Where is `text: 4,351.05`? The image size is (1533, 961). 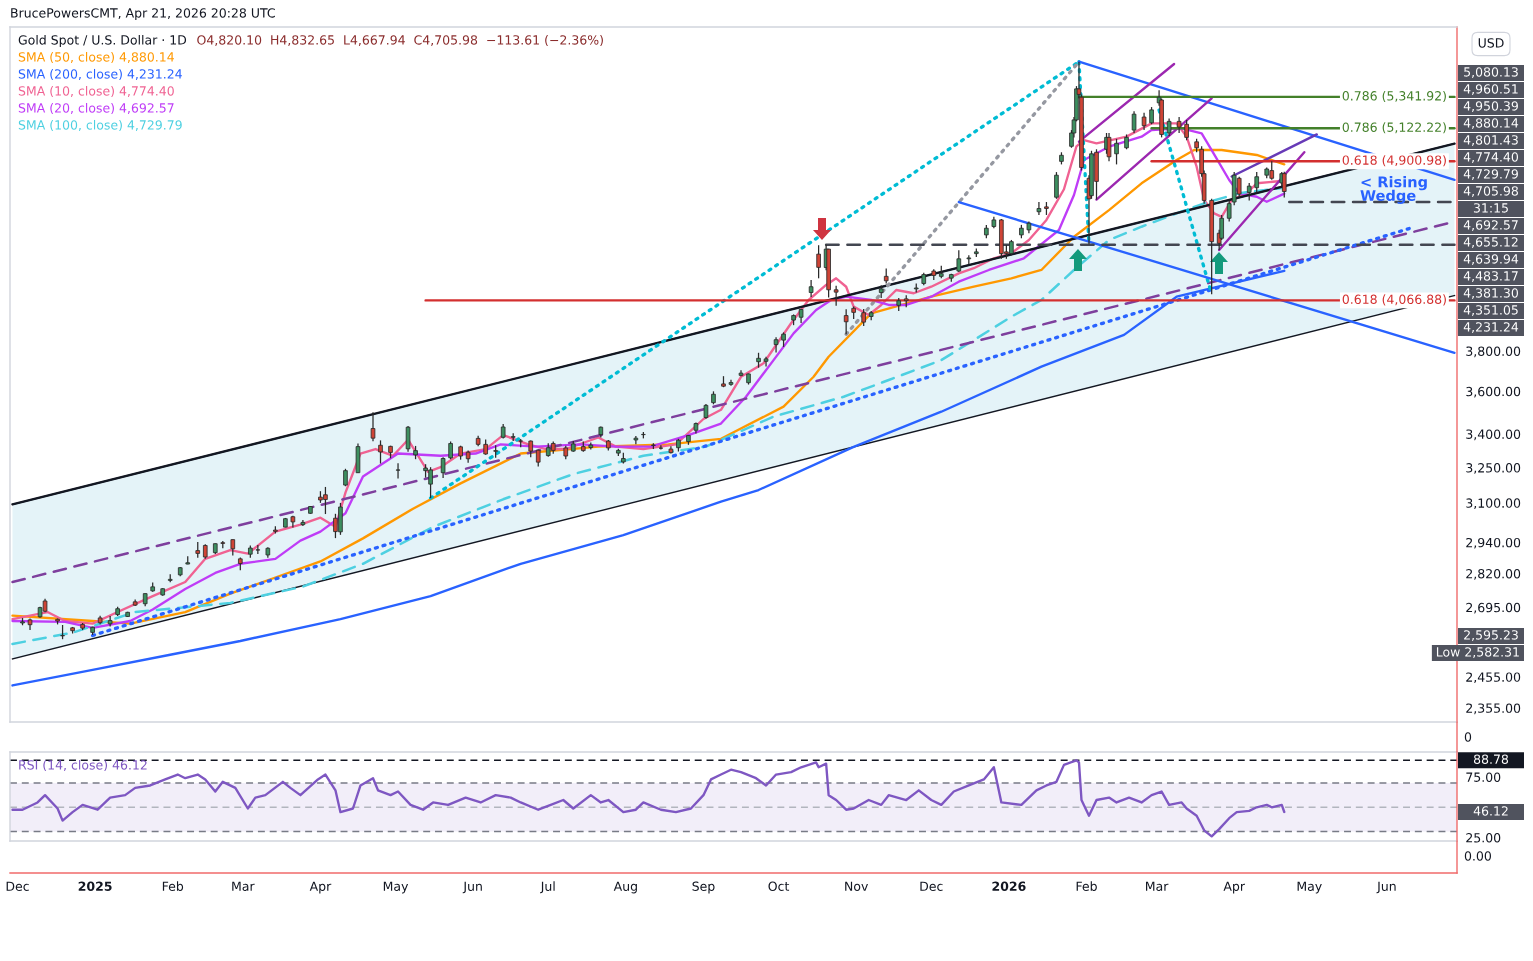
text: 4,351.05 is located at coordinates (1490, 310).